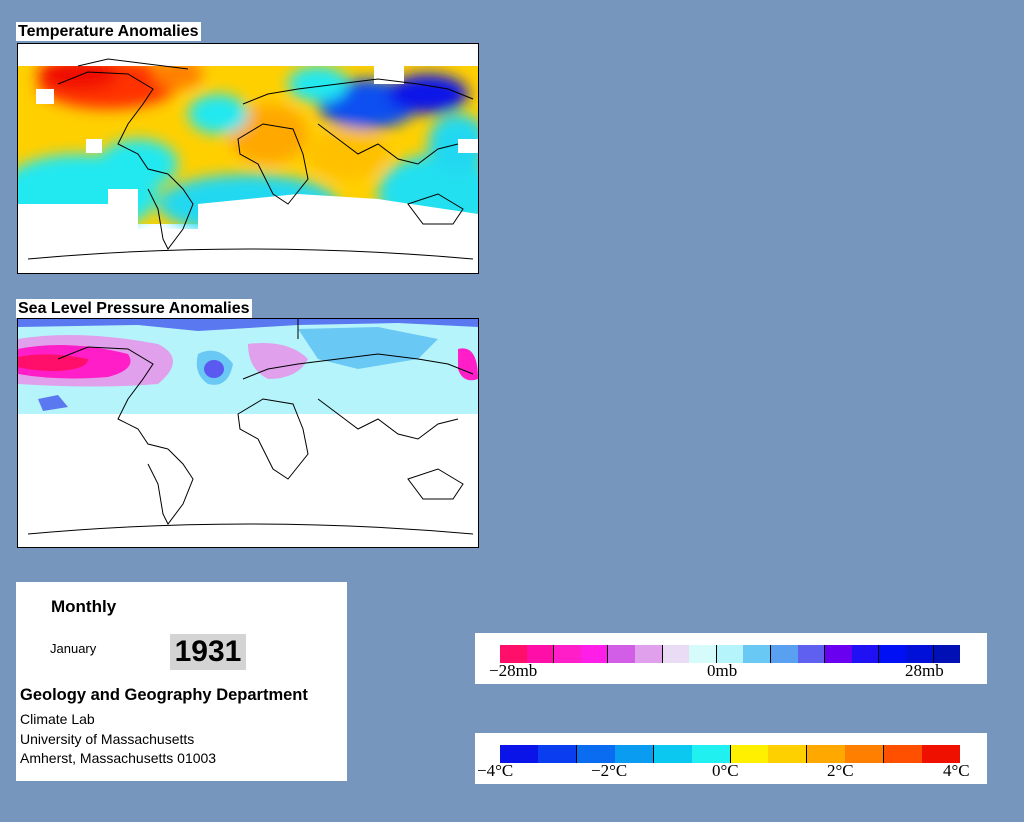 Image resolution: width=1024 pixels, height=822 pixels. What do you see at coordinates (722, 670) in the screenshot?
I see `pressure-label-zero: 0mb` at bounding box center [722, 670].